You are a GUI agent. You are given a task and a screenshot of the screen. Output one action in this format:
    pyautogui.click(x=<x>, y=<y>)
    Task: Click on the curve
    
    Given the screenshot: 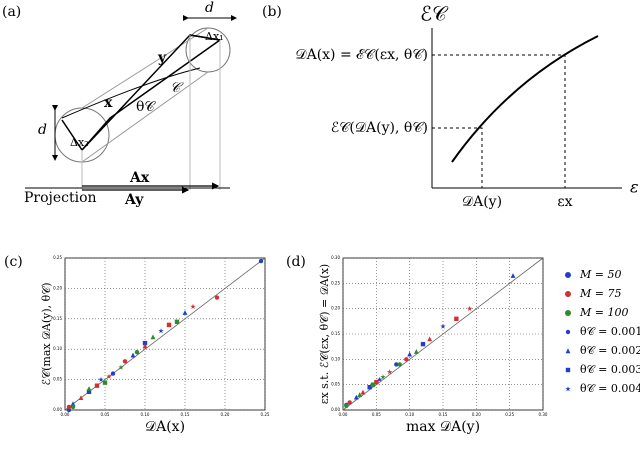 What is the action you would take?
    pyautogui.click(x=525, y=99)
    